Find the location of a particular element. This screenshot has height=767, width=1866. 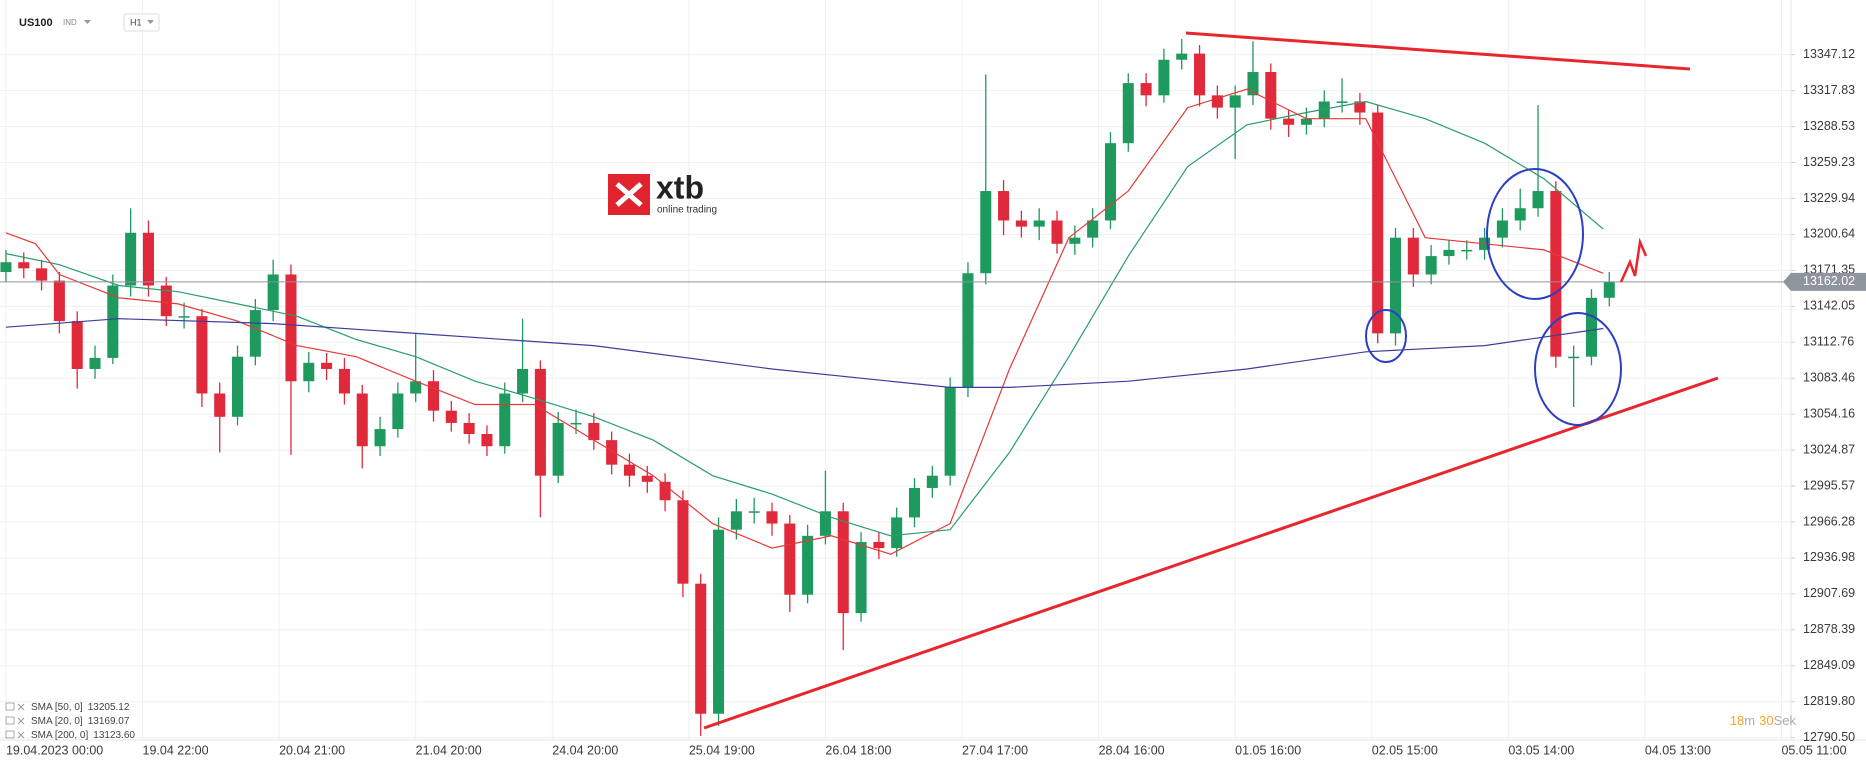

x-tick-label: 03.05 14:00 is located at coordinates (1541, 750).